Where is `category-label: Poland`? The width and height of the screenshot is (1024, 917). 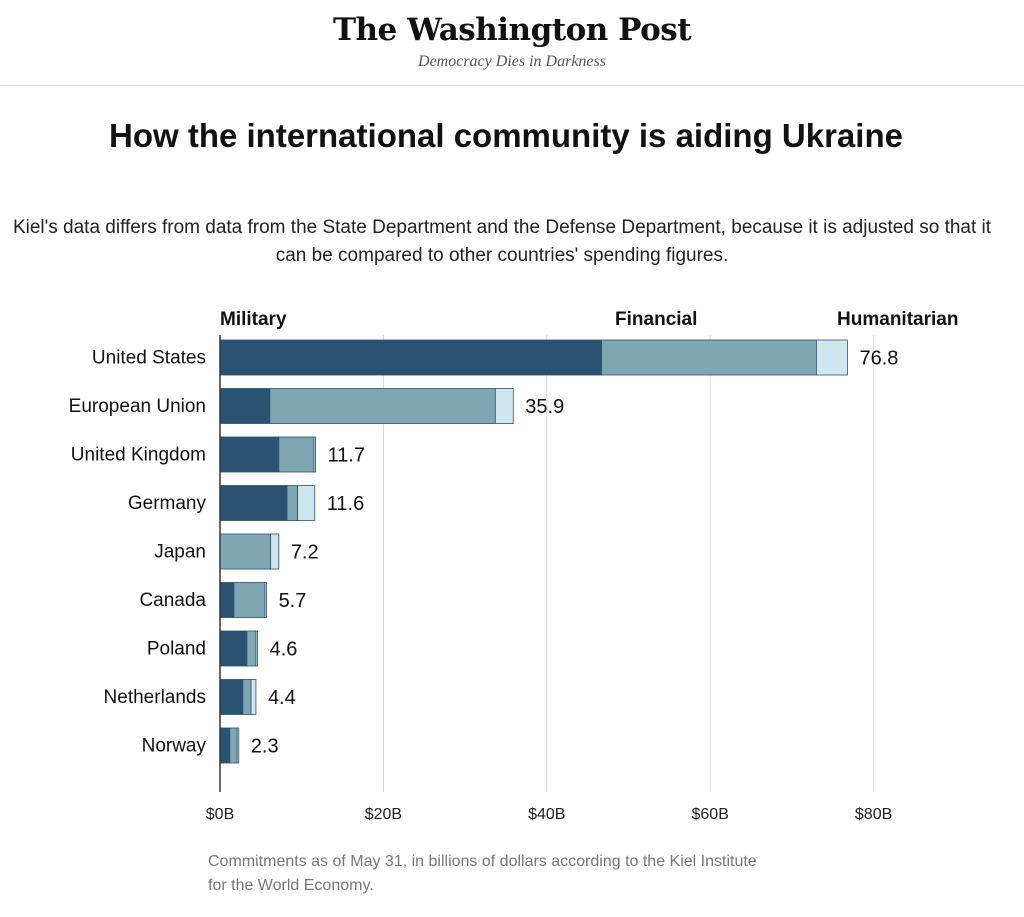 category-label: Poland is located at coordinates (176, 649).